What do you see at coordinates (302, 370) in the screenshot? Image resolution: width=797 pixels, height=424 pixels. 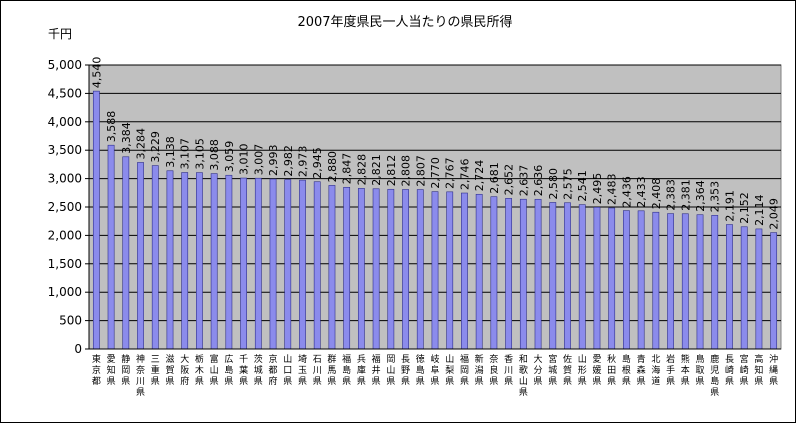 I see `x-category-label: 埼玉県` at bounding box center [302, 370].